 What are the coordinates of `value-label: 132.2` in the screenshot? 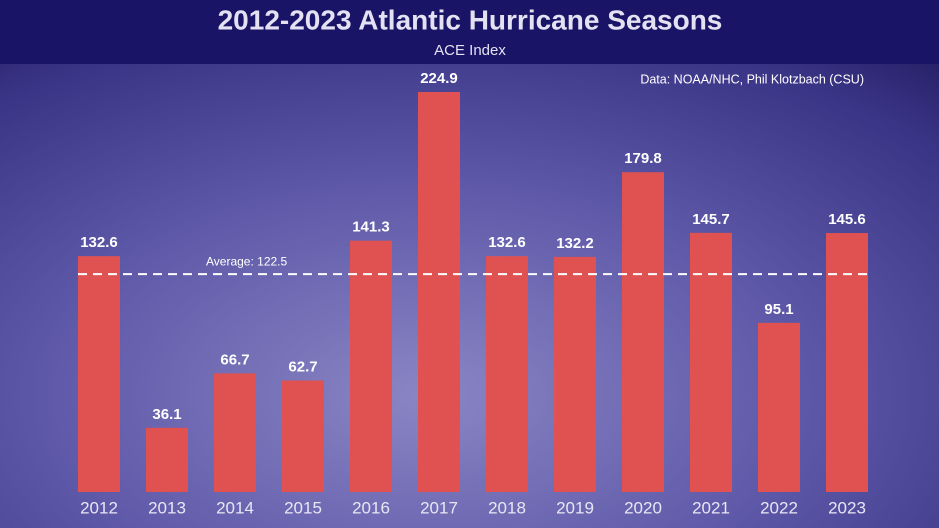 It's located at (575, 243).